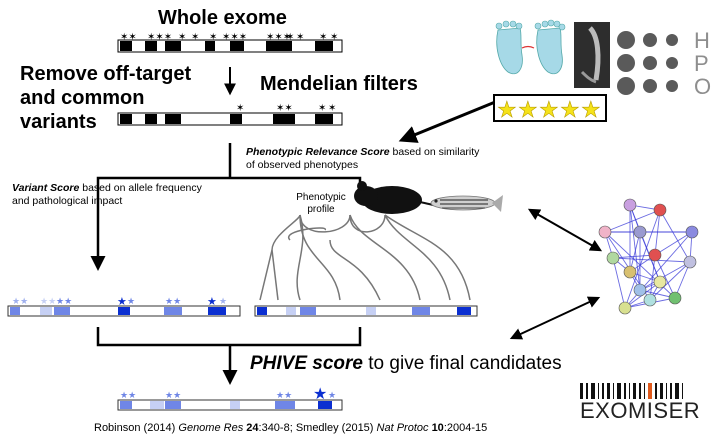 Image resolution: width=719 pixels, height=444 pixels. What do you see at coordinates (702, 40) in the screenshot?
I see `hpo-letter-h: H` at bounding box center [702, 40].